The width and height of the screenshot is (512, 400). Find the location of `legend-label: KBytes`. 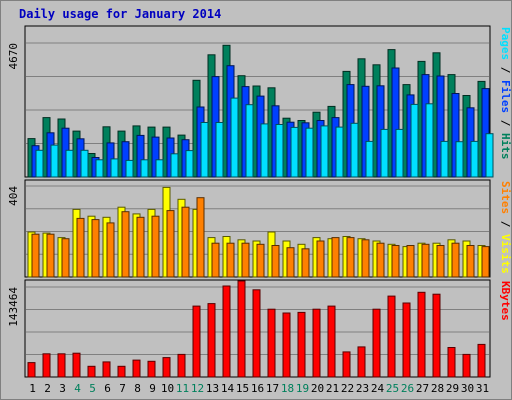

legend-label: KBytes is located at coordinates (505, 301).